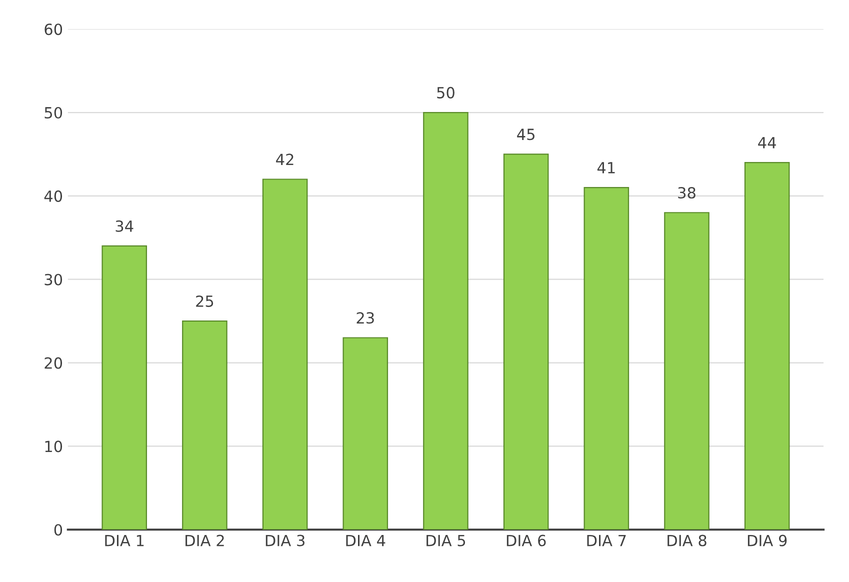 This screenshot has width=849, height=582. Describe the element at coordinates (445, 92) in the screenshot. I see `data-label: 50` at that location.